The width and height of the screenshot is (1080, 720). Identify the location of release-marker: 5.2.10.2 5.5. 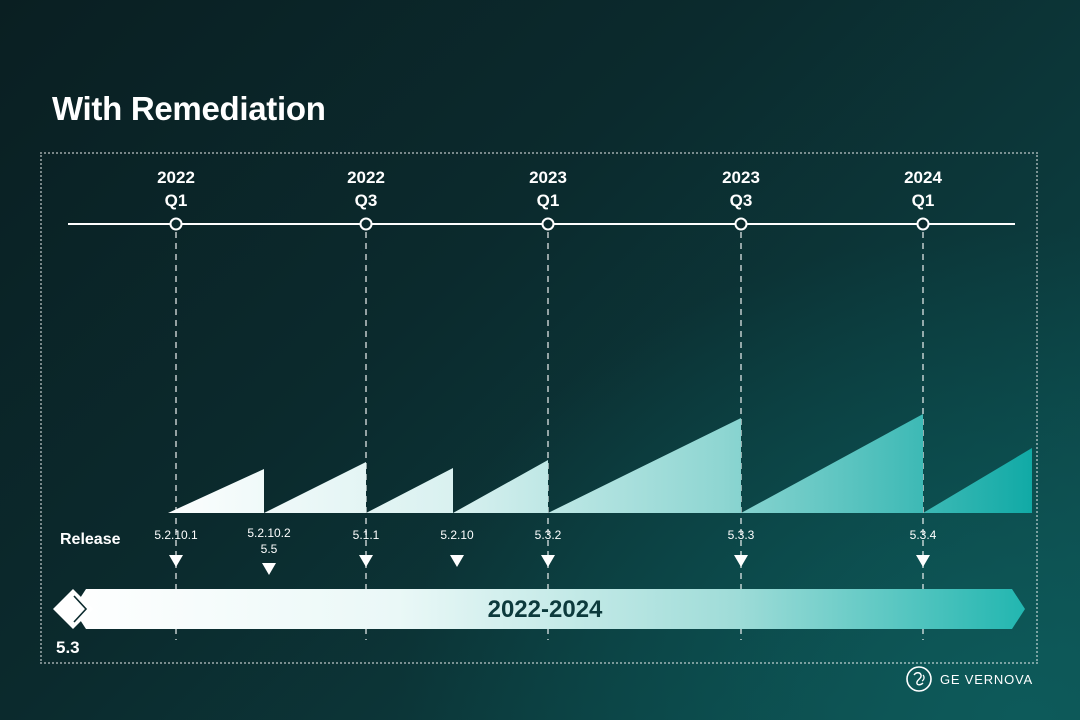
(269, 550).